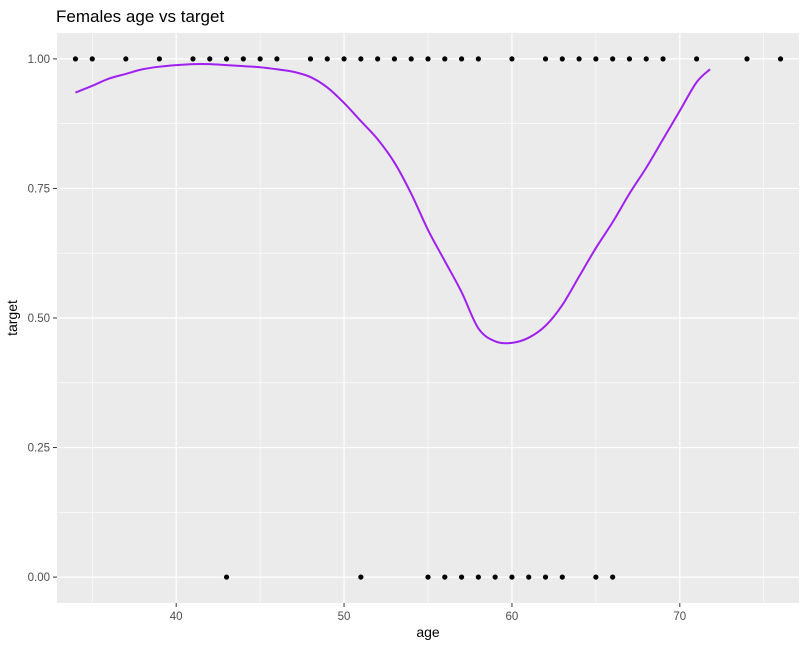 This screenshot has width=807, height=647. What do you see at coordinates (39, 319) in the screenshot?
I see `y-tick-label: 0.50` at bounding box center [39, 319].